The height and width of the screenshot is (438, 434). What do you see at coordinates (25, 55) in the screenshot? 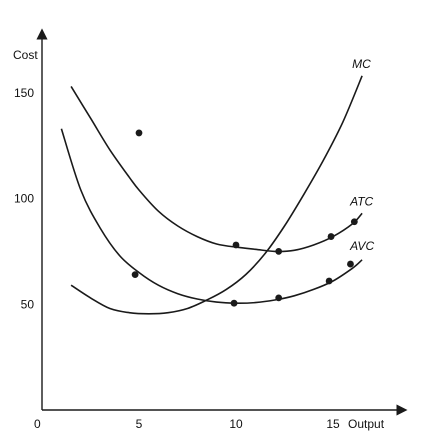
I see `y-axis-title: Cost` at bounding box center [25, 55].